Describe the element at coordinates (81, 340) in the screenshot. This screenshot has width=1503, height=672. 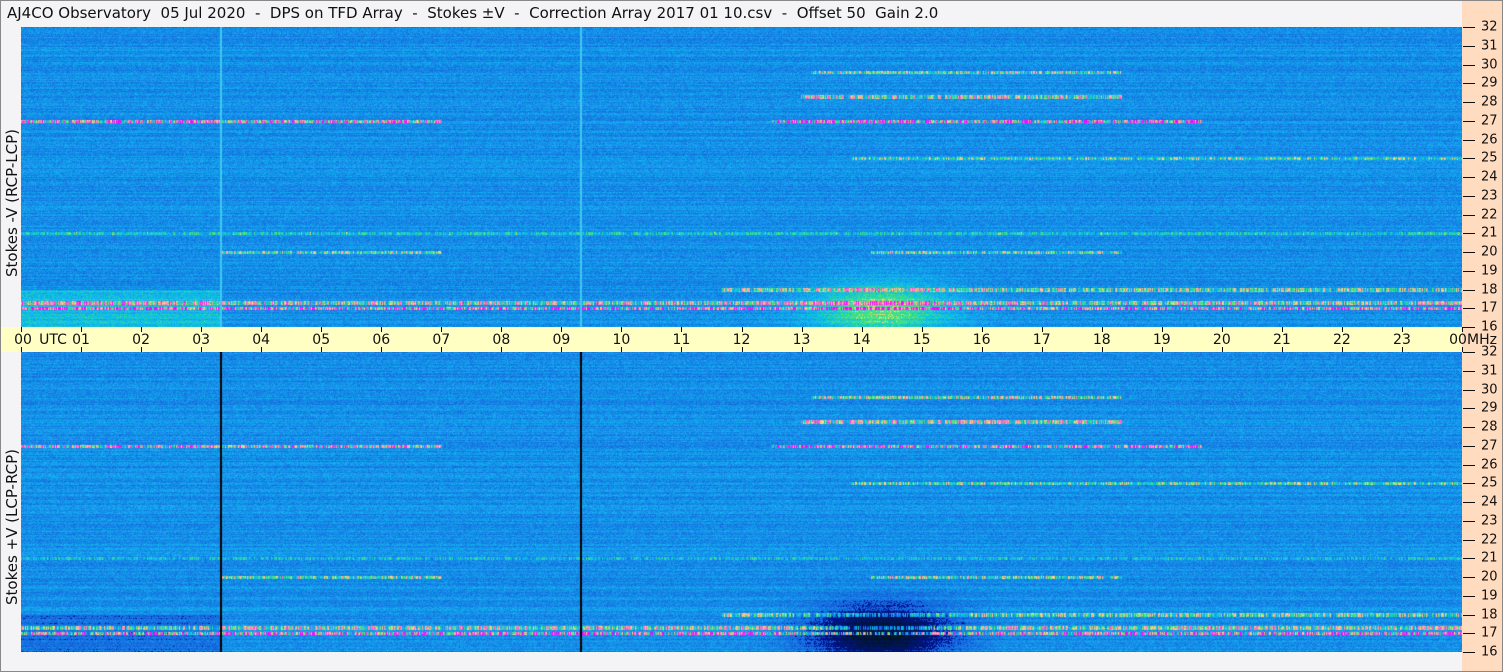
I see `x-tick-label: 01` at that location.